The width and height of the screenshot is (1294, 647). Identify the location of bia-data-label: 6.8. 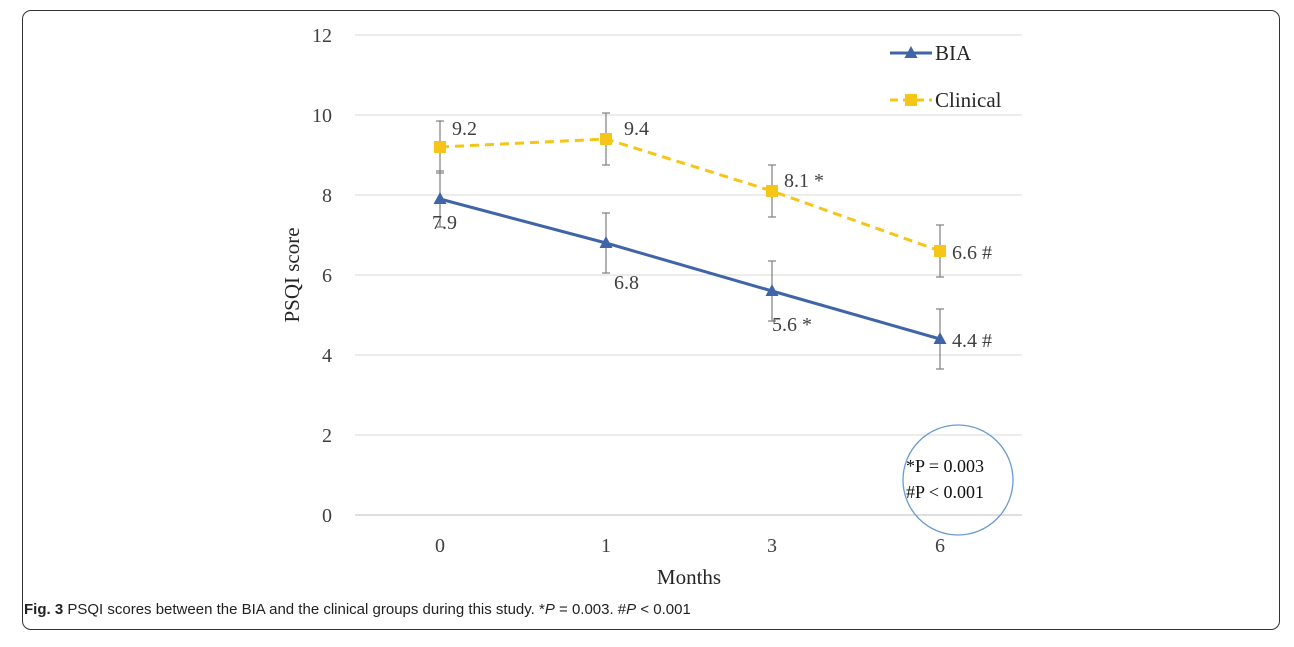
(626, 283).